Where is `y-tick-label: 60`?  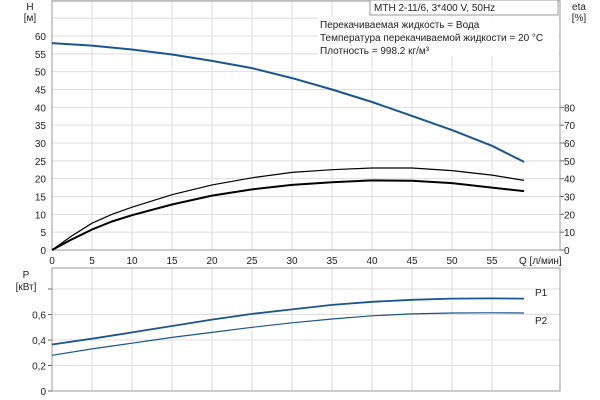 y-tick-label: 60 is located at coordinates (41, 37).